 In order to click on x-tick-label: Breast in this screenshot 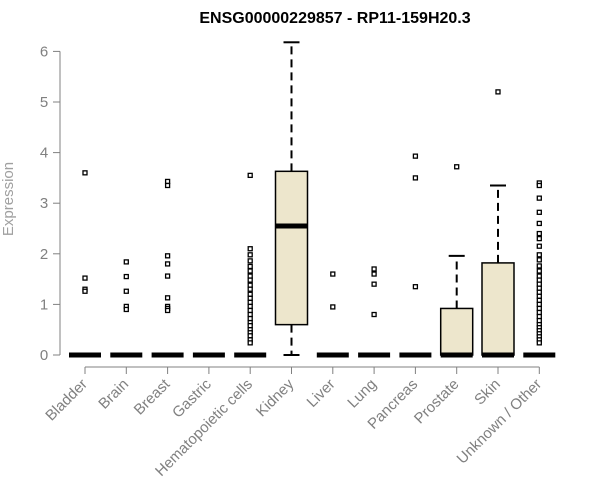, I will do `click(152, 396)`.